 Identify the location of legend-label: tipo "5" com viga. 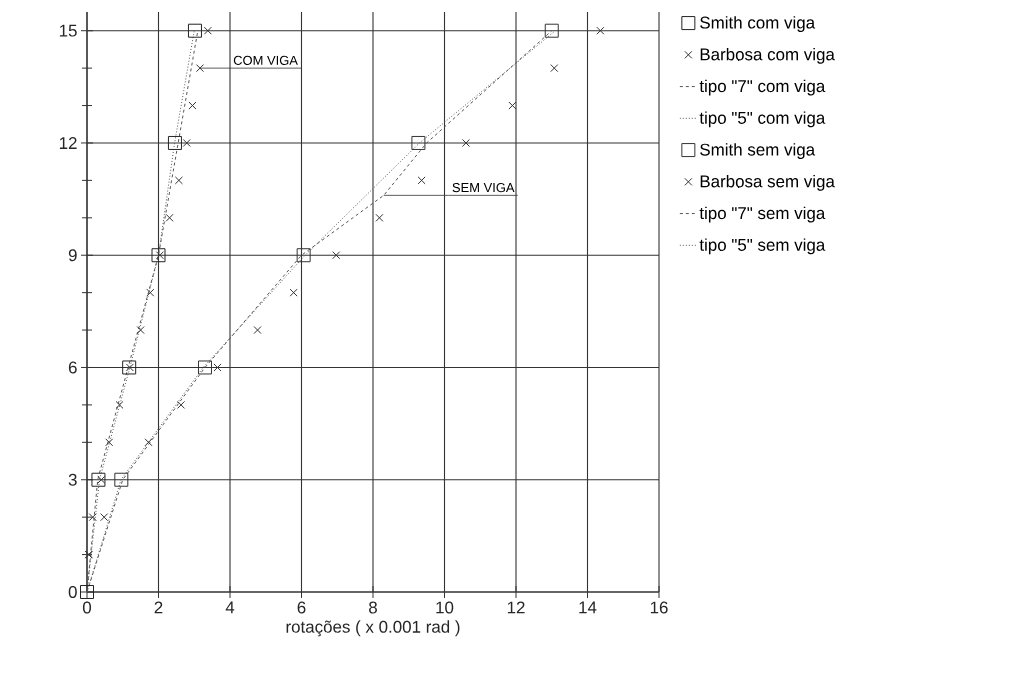
(762, 119).